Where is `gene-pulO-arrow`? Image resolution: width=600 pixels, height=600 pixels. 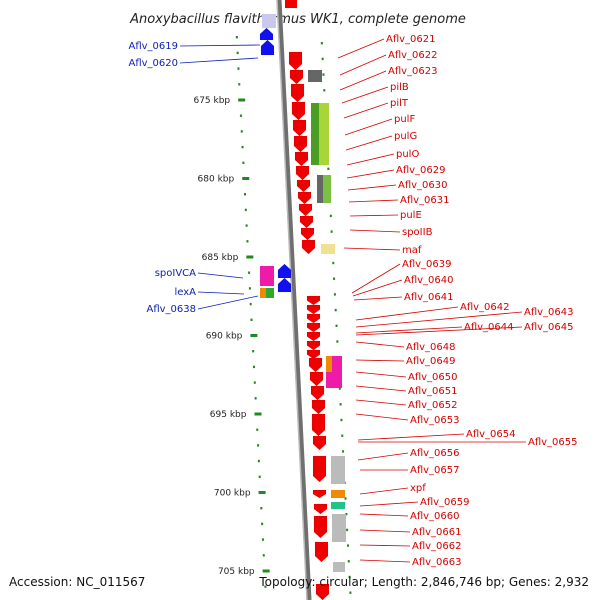 gene-pulO-arrow is located at coordinates (302, 173).